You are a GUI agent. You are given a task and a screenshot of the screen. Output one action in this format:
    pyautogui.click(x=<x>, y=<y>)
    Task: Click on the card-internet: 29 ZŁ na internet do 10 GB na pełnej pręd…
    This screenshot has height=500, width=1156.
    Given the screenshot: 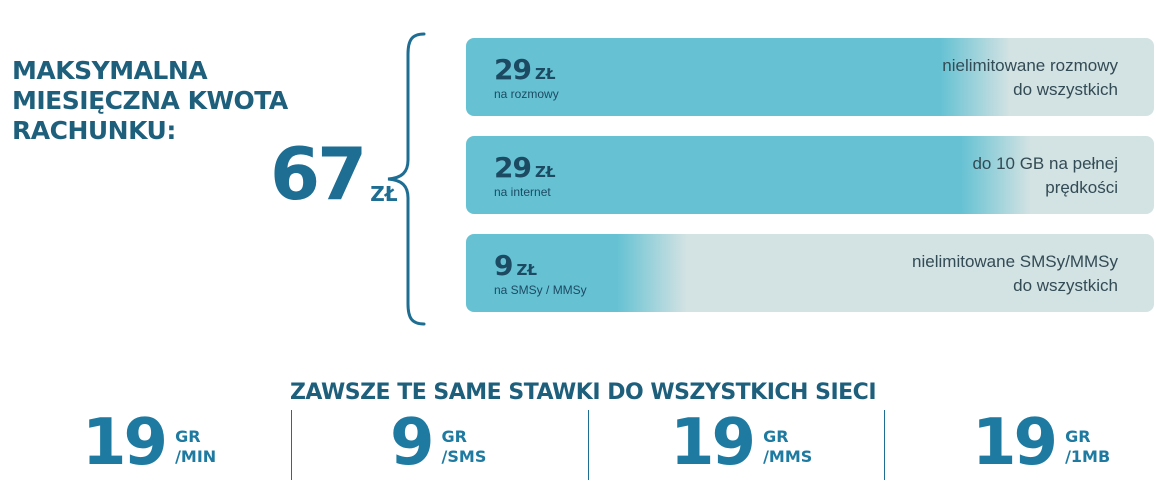 What is the action you would take?
    pyautogui.click(x=810, y=175)
    